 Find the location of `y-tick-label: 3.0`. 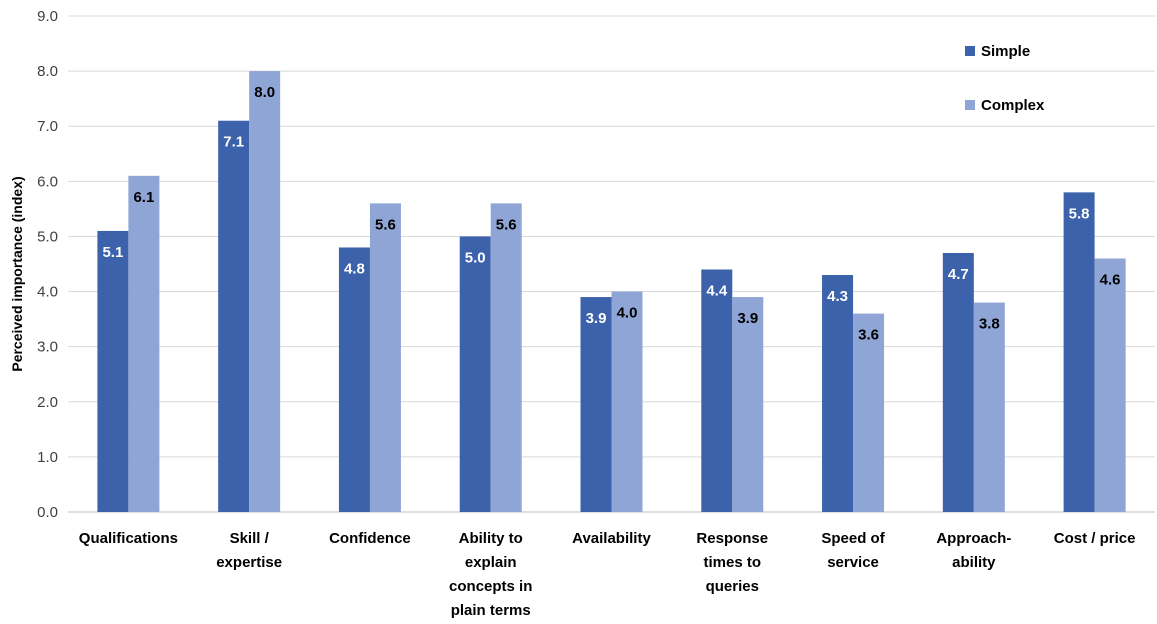

y-tick-label: 3.0 is located at coordinates (47, 347).